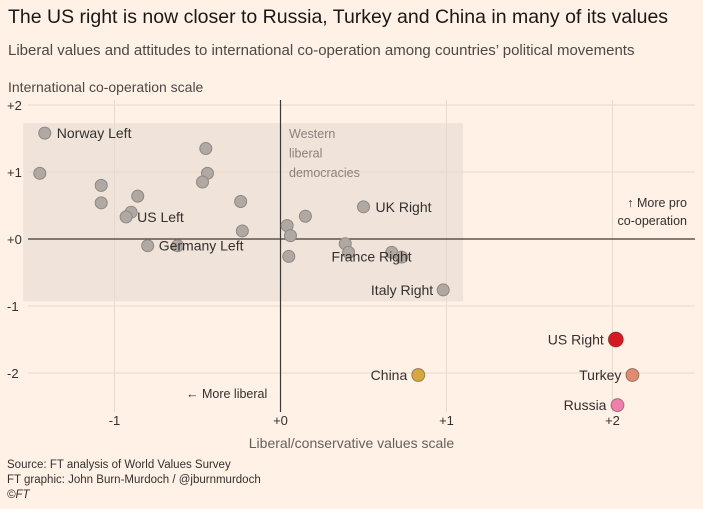 The height and width of the screenshot is (509, 703). What do you see at coordinates (312, 134) in the screenshot?
I see `region-label-line: Western` at bounding box center [312, 134].